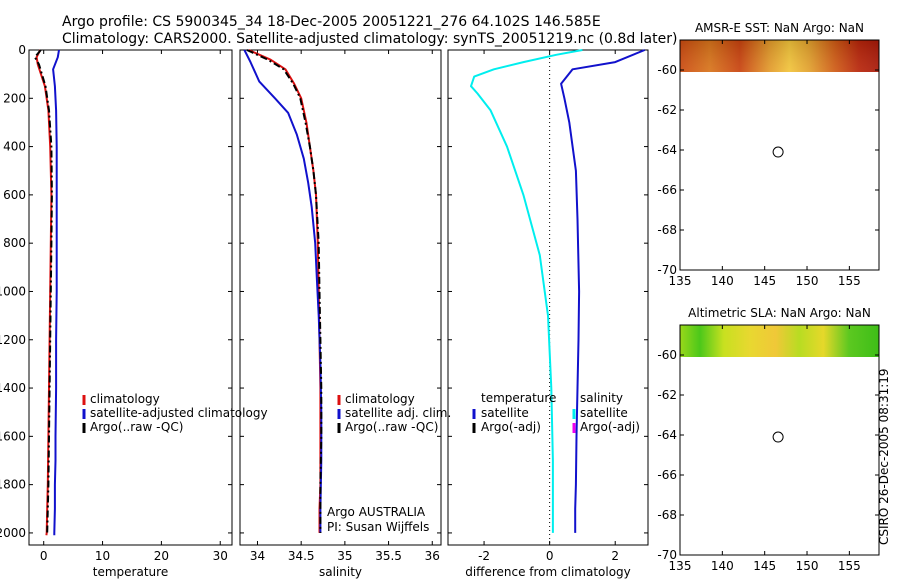  What do you see at coordinates (13, 533) in the screenshot?
I see `y-tick-label: 2000` at bounding box center [13, 533].